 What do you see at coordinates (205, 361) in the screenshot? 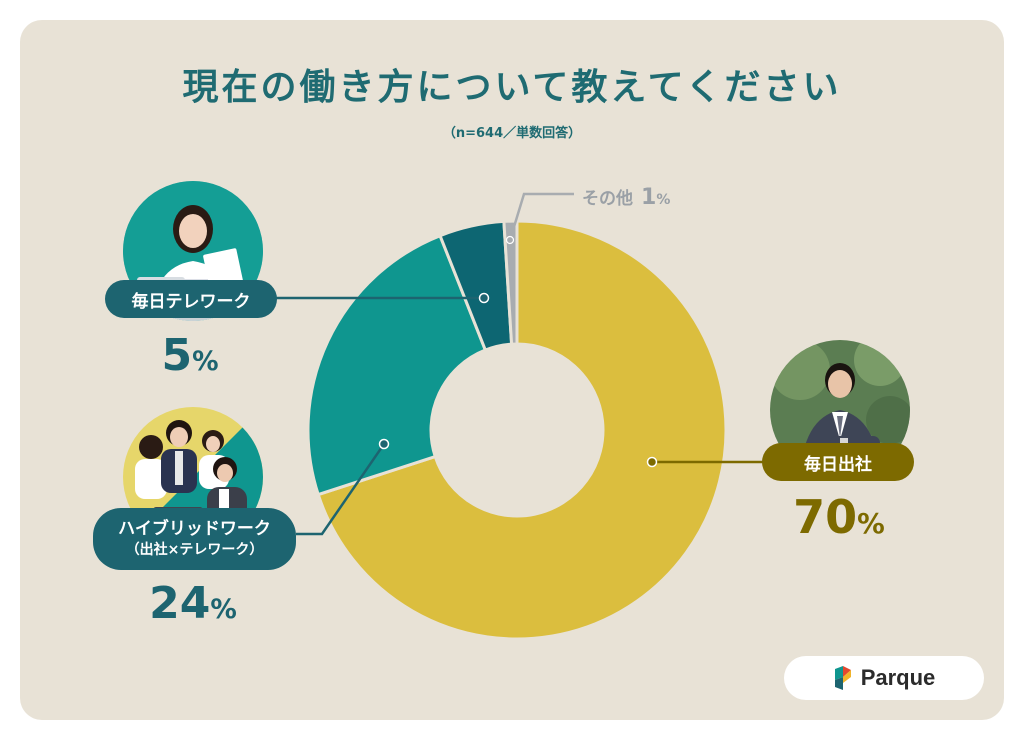
I see `remote-unit: %` at bounding box center [205, 361].